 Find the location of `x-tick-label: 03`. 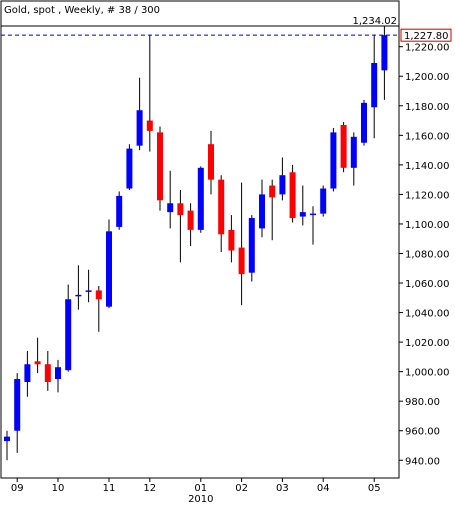

x-tick-label: 03 is located at coordinates (282, 488).